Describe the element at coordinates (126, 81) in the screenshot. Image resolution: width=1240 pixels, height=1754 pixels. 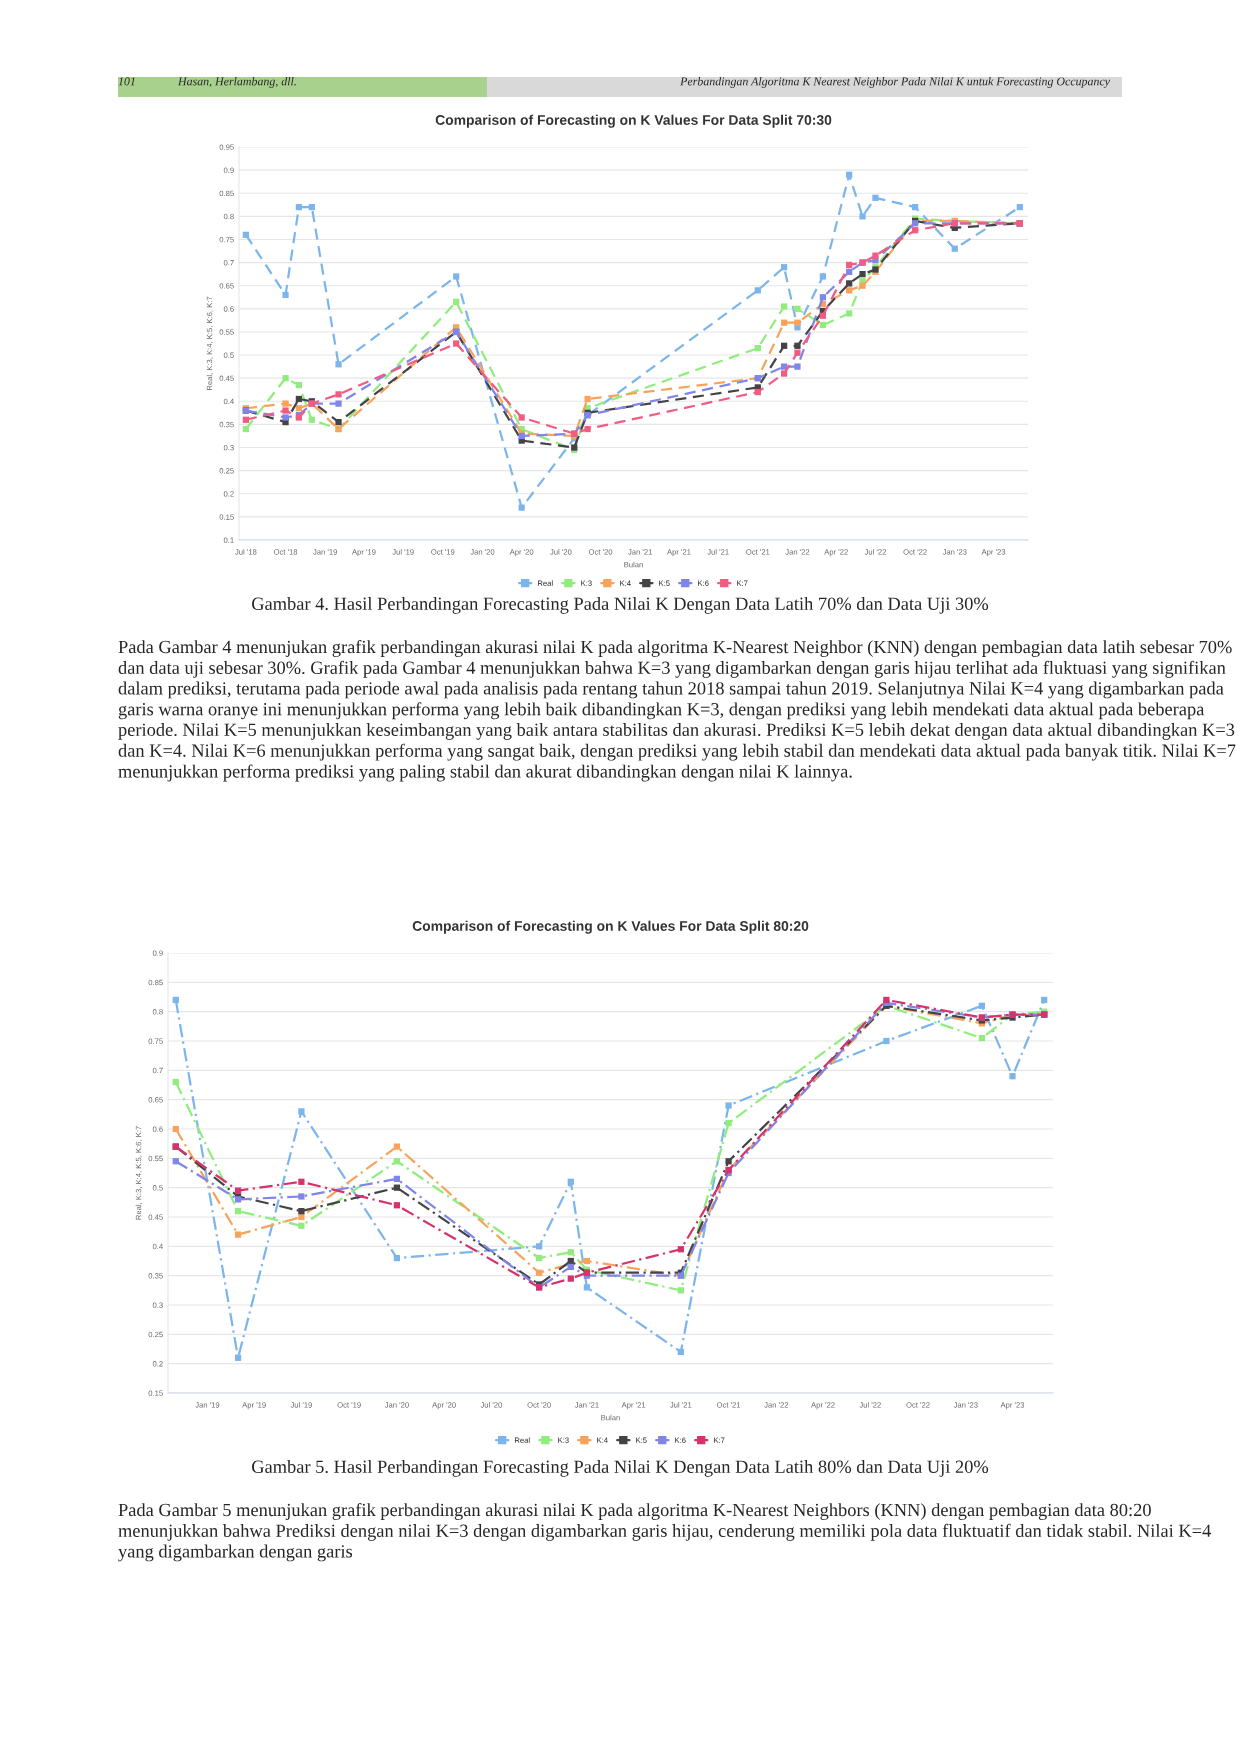
I see `text: 101` at that location.